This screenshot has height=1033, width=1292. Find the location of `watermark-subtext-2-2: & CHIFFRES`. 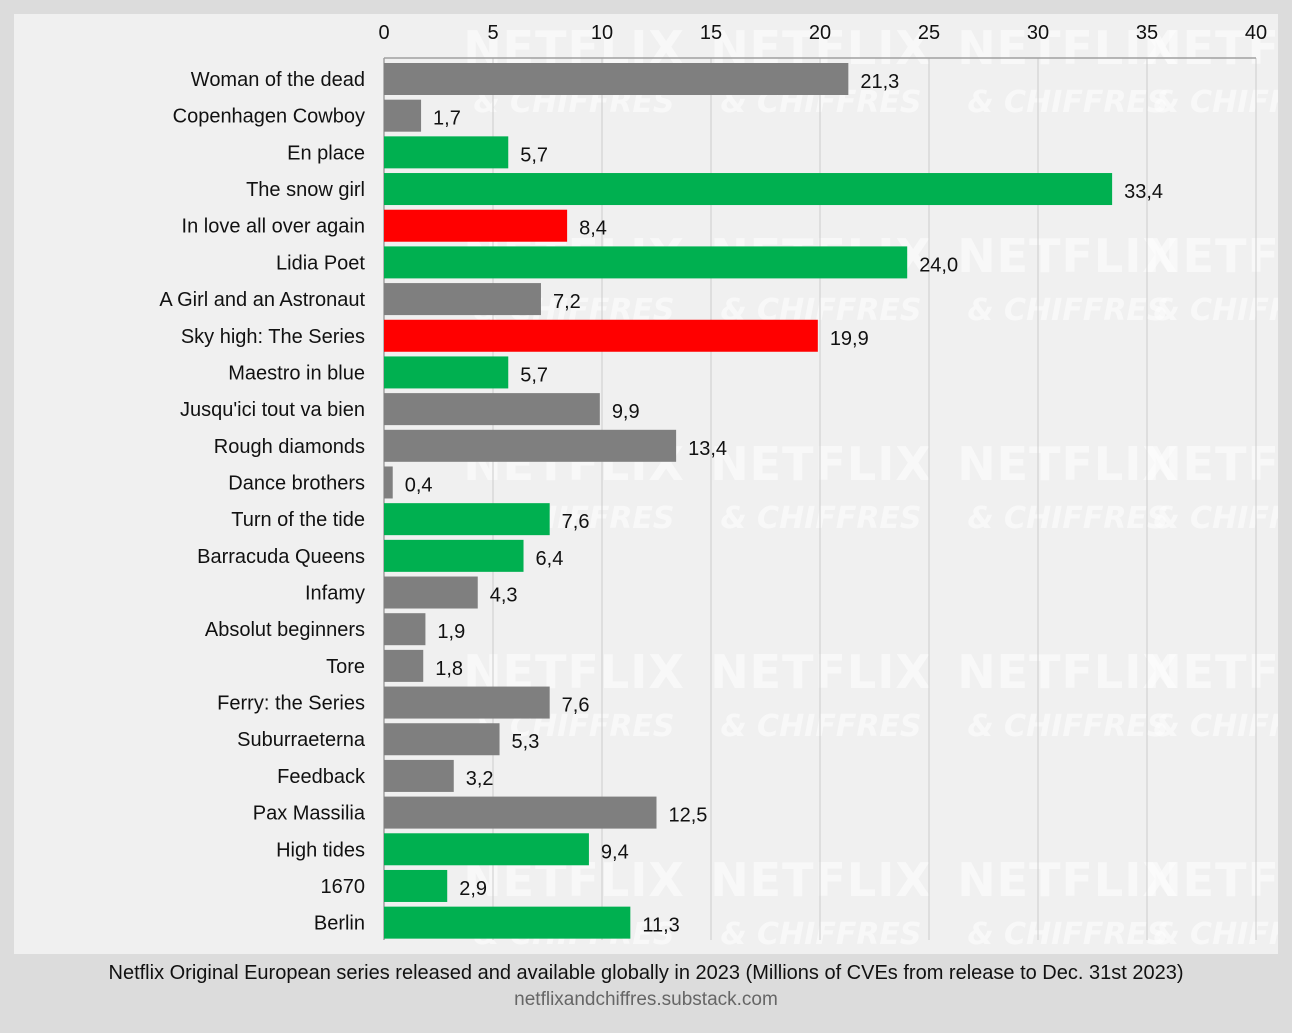

watermark-subtext-2-2: & CHIFFRES is located at coordinates (1067, 518).